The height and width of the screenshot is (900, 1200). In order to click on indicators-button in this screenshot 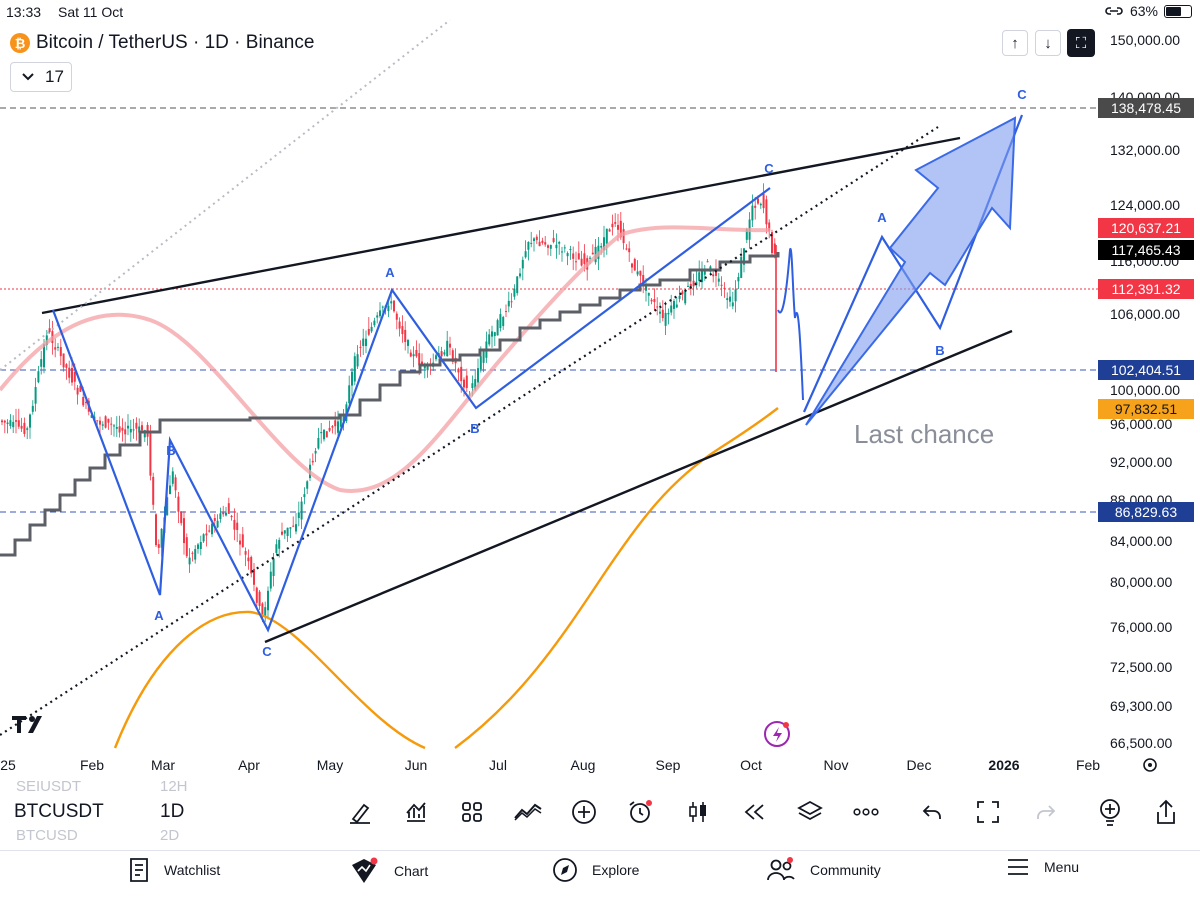, I will do `click(416, 812)`.